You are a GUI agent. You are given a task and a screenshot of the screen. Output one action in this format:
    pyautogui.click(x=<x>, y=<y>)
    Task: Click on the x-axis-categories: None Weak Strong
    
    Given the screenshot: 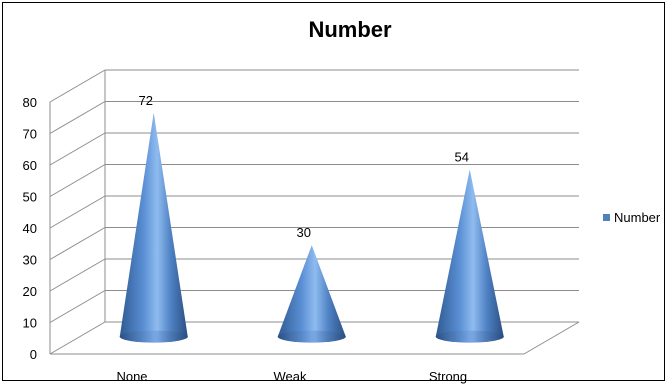 What is the action you would take?
    pyautogui.click(x=291, y=376)
    